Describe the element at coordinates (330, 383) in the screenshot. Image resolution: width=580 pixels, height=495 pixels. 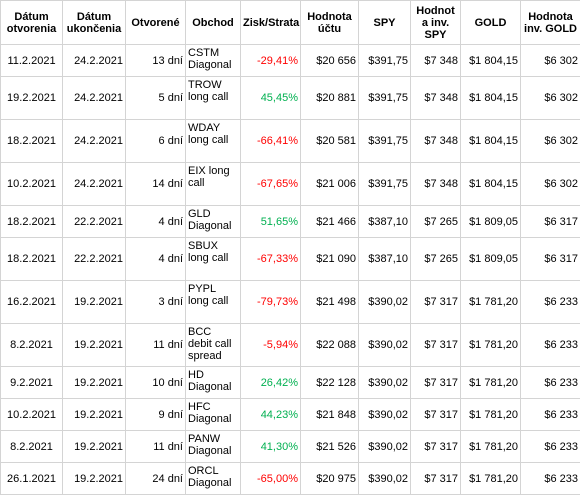
I see `table-cell: $22 128` at that location.